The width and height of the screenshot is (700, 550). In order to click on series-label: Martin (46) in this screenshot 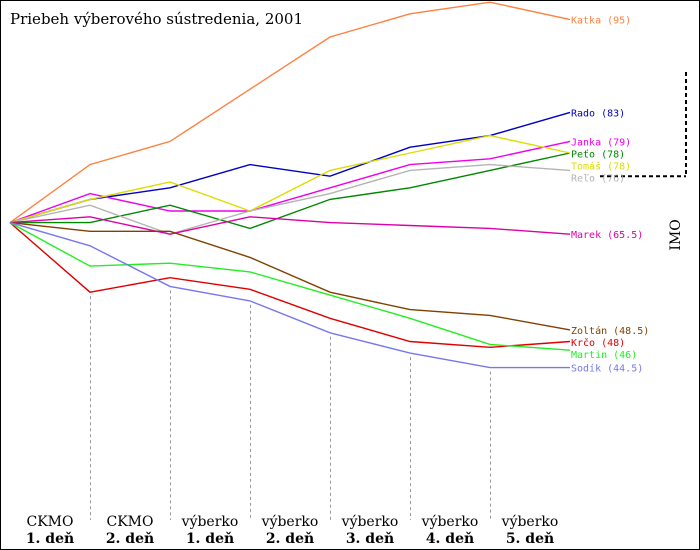, I will do `click(604, 355)`.